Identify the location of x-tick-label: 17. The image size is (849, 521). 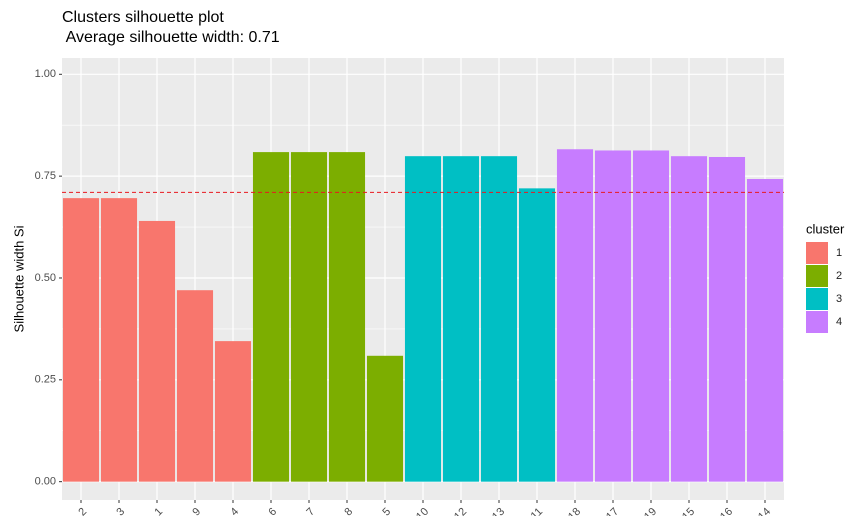
(612, 511).